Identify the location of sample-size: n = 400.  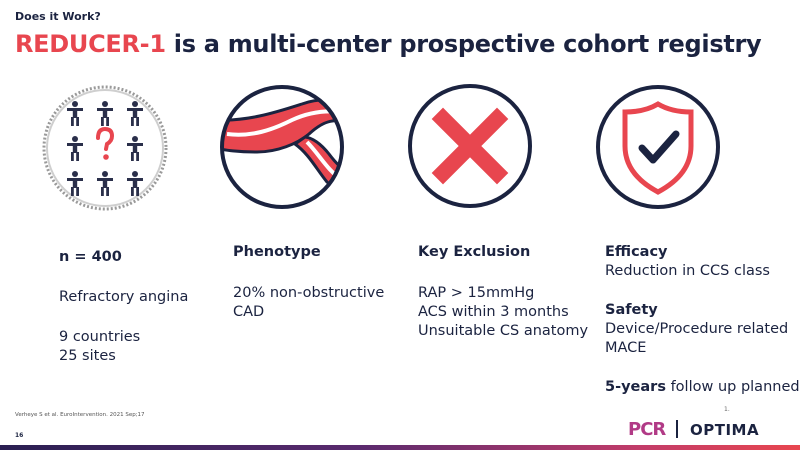
(90, 257).